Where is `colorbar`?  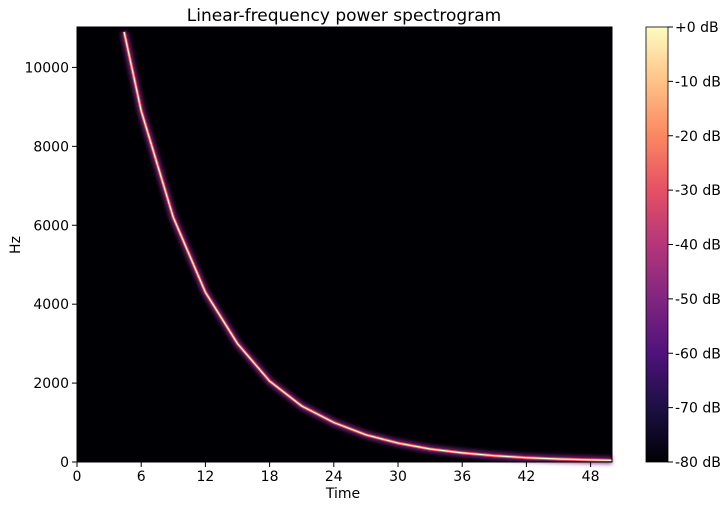
colorbar is located at coordinates (657, 244).